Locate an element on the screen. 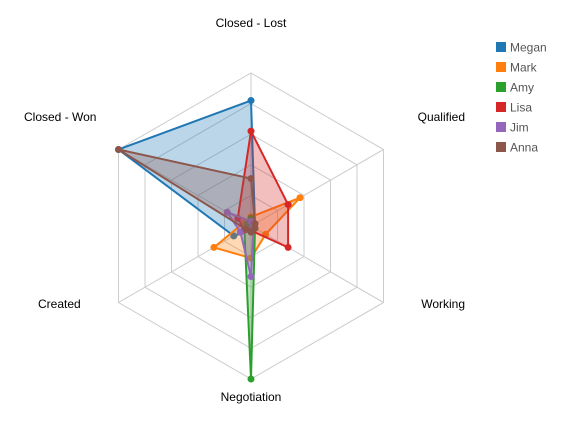 The height and width of the screenshot is (424, 575). legend-swatch-lisa is located at coordinates (501, 107).